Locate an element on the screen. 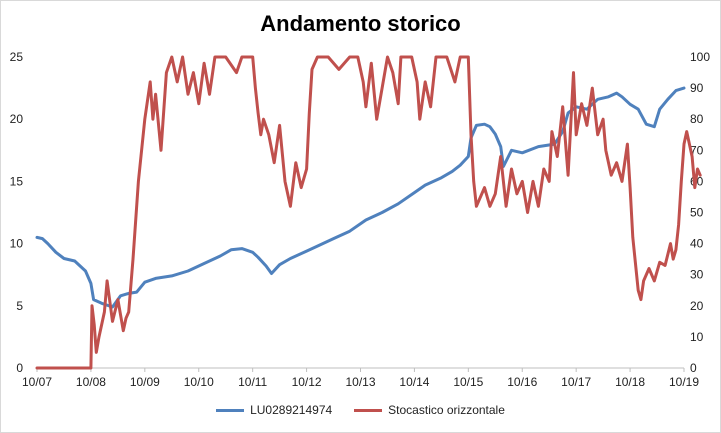 Image resolution: width=721 pixels, height=433 pixels. y-right-tick-label: 0 is located at coordinates (693, 368).